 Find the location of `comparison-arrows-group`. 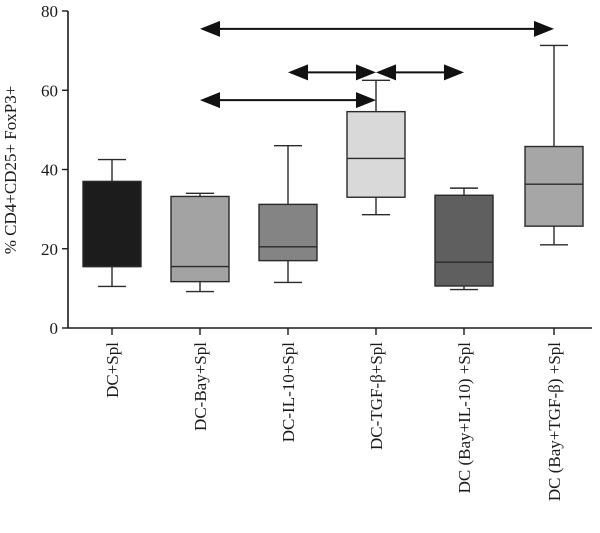

comparison-arrows-group is located at coordinates (377, 64).